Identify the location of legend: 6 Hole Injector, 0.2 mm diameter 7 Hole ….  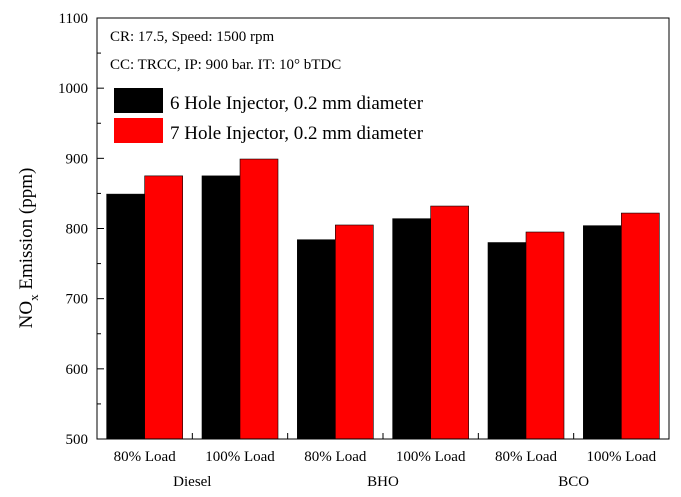
(269, 116).